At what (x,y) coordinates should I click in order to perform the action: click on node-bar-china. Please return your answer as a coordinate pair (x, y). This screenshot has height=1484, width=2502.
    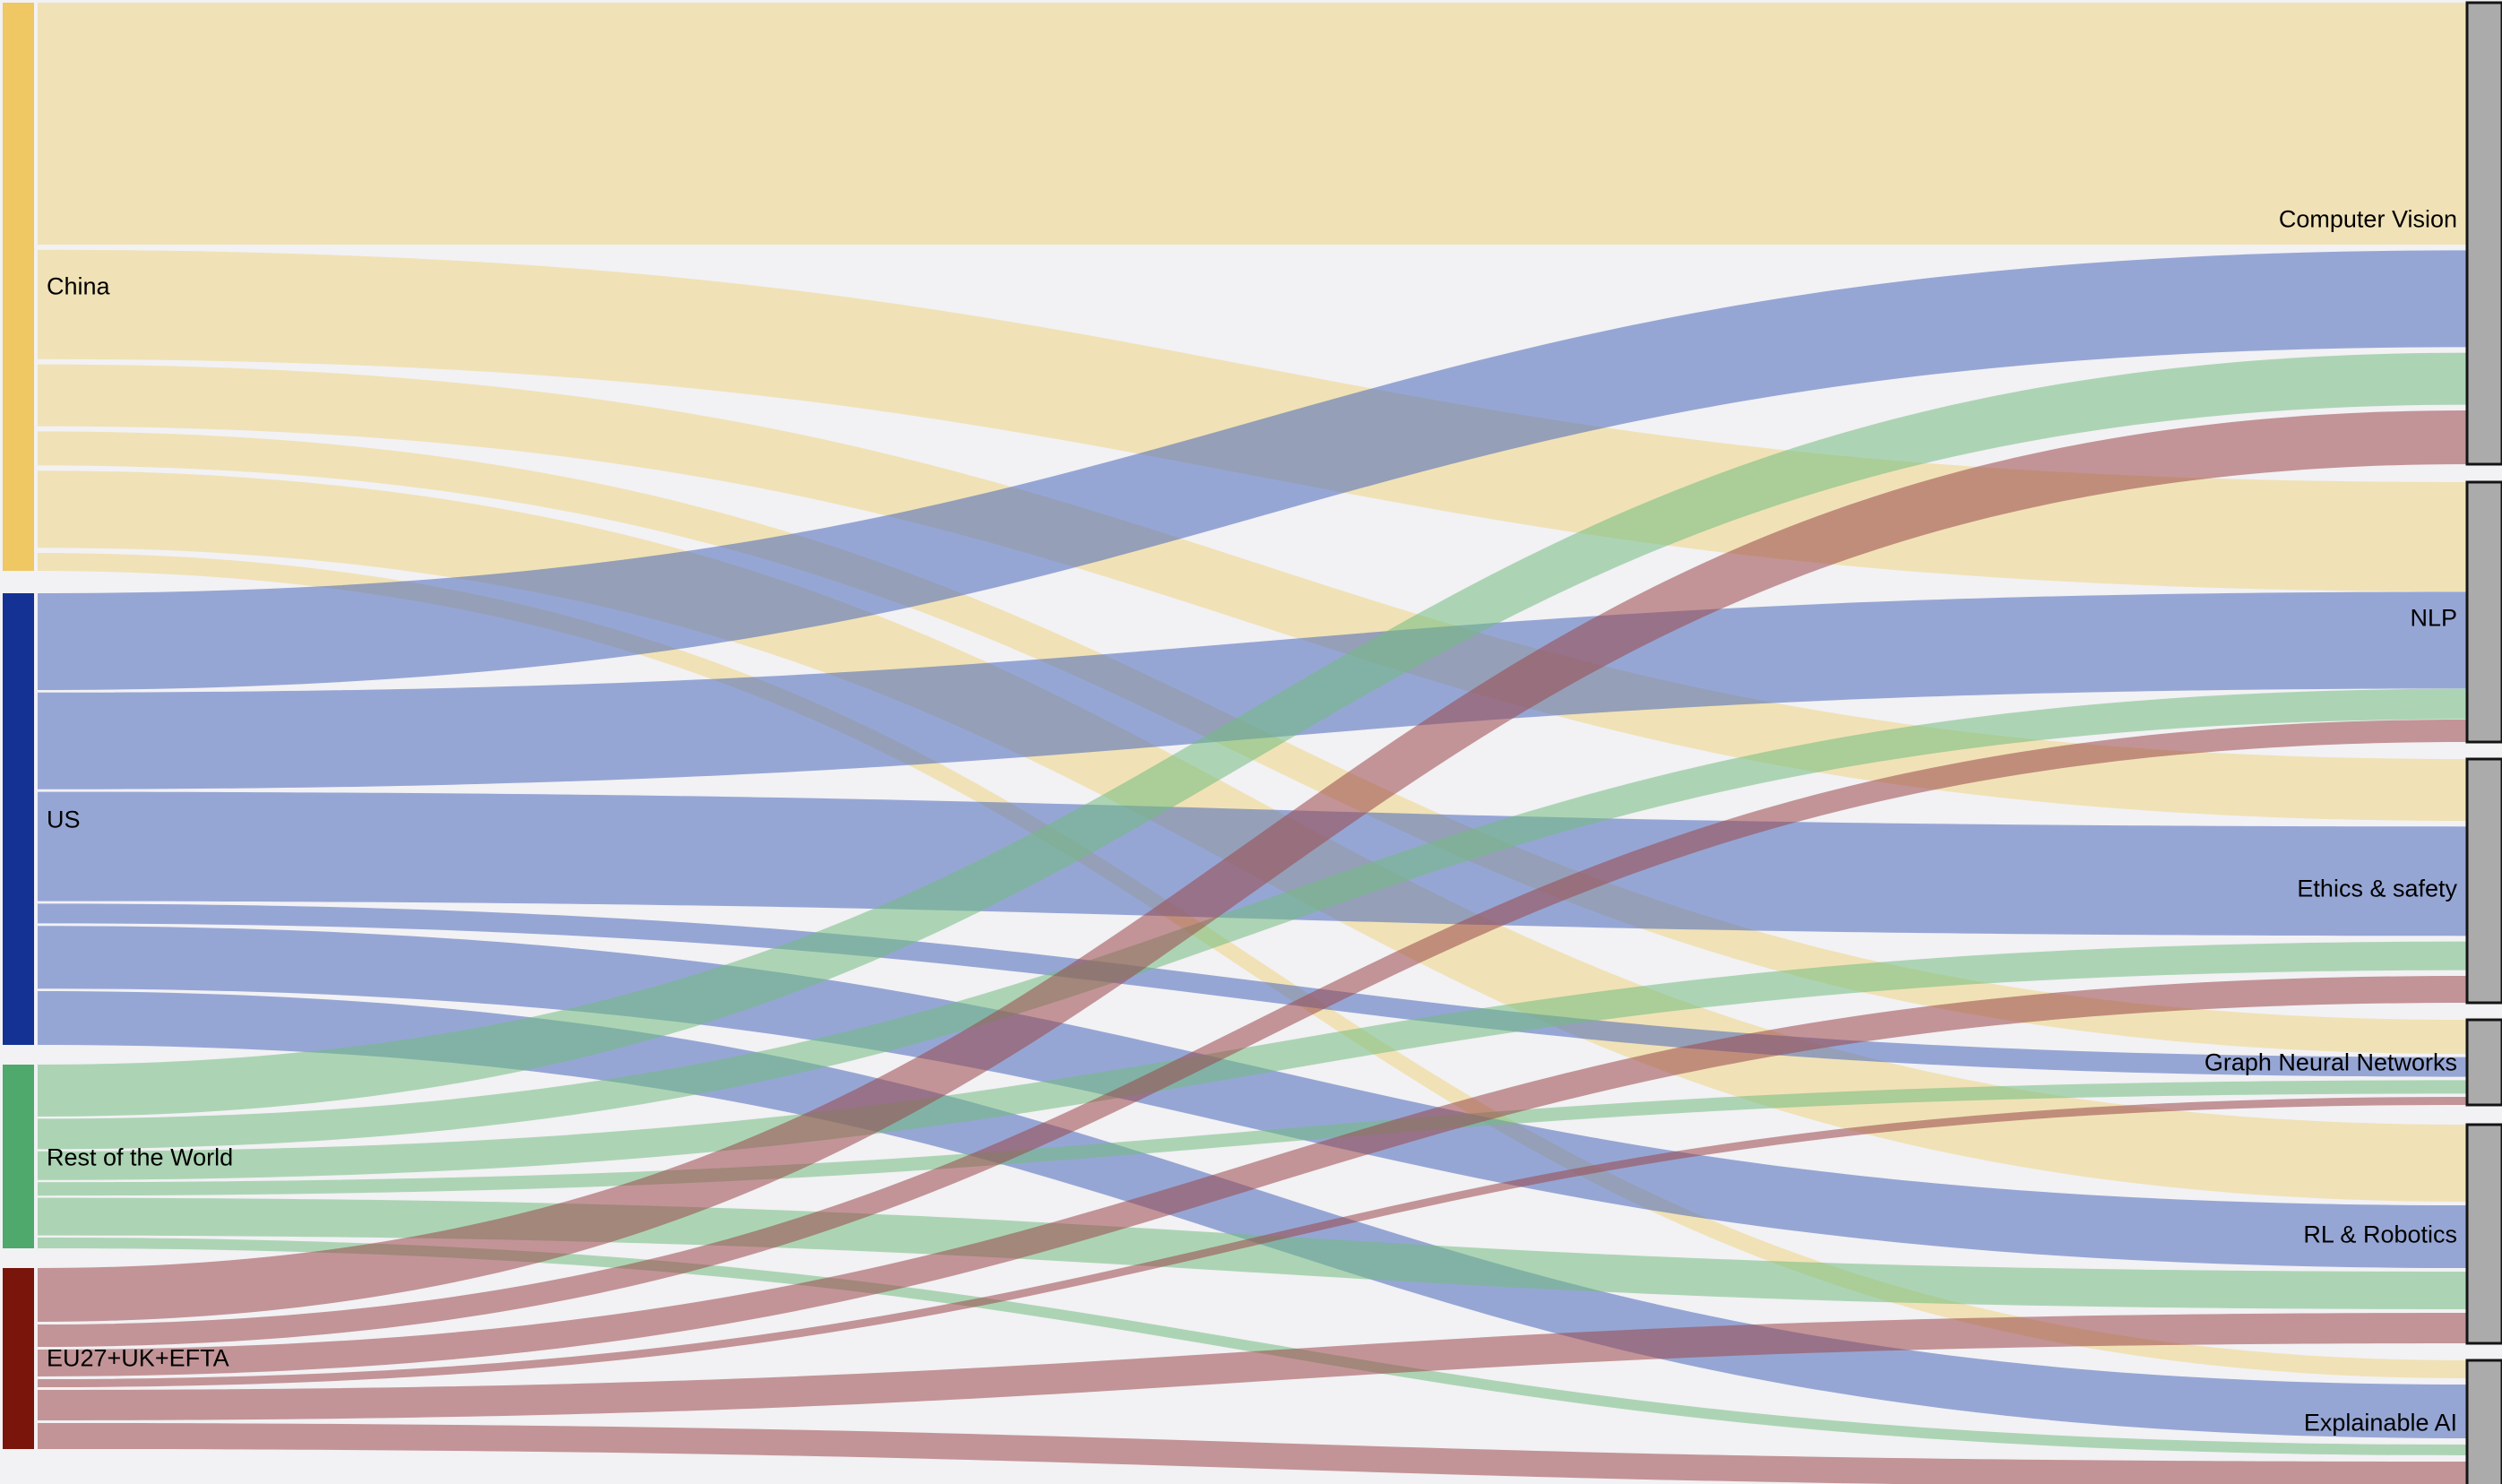
    Looking at the image, I should click on (18, 287).